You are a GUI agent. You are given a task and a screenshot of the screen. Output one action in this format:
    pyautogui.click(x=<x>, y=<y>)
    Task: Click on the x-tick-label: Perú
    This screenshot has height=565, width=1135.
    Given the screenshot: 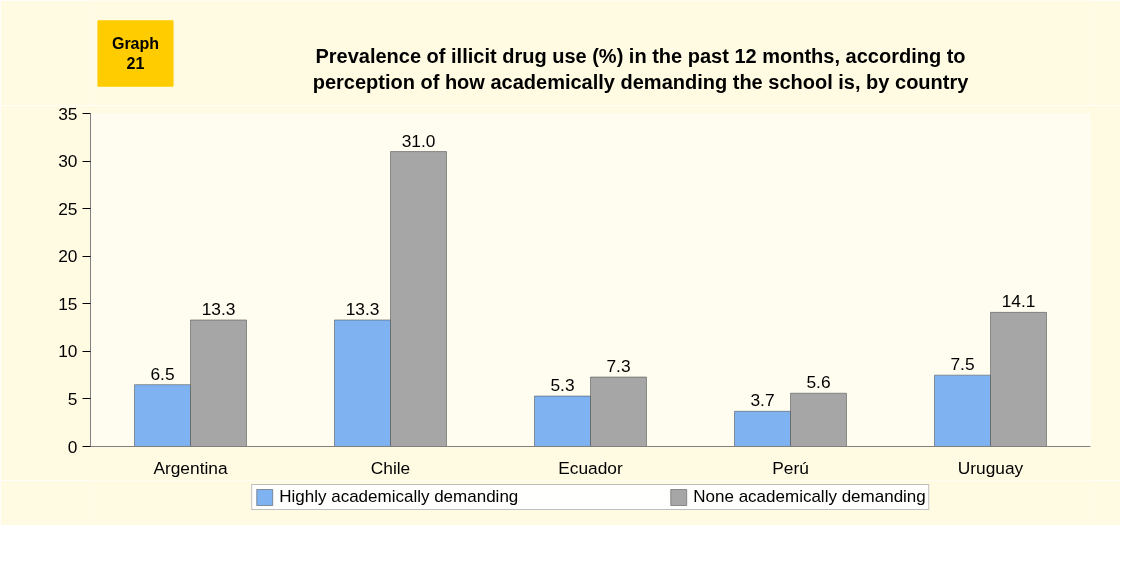 What is the action you would take?
    pyautogui.click(x=790, y=467)
    